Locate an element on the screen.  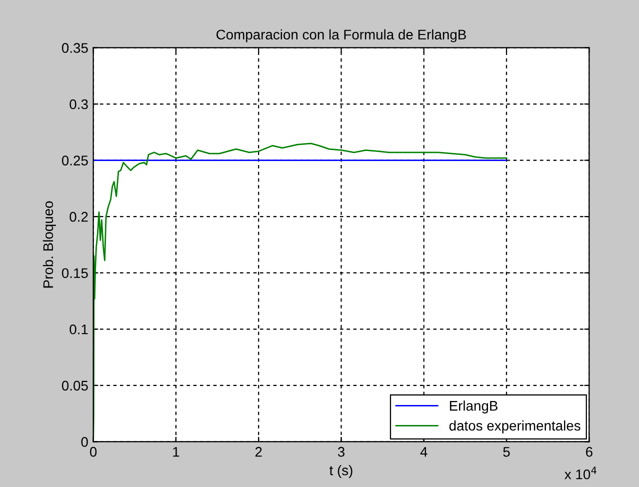
x-tick-label: 1 is located at coordinates (176, 452).